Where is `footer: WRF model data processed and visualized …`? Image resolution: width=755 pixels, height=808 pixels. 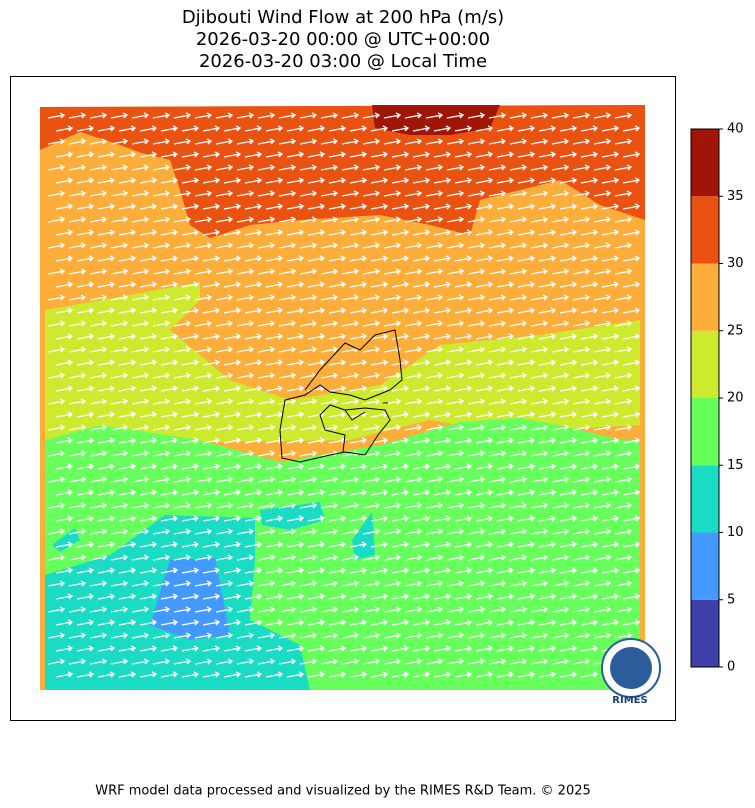 footer: WRF model data processed and visualized … is located at coordinates (343, 791).